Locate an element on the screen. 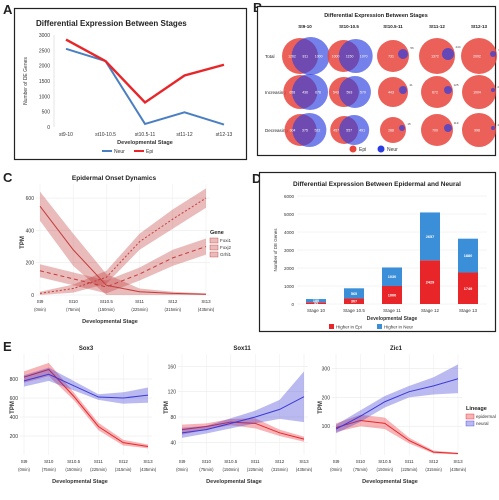 The width and height of the screenshot is (499, 500). chart-b-count-label: 543 is located at coordinates (336, 93).